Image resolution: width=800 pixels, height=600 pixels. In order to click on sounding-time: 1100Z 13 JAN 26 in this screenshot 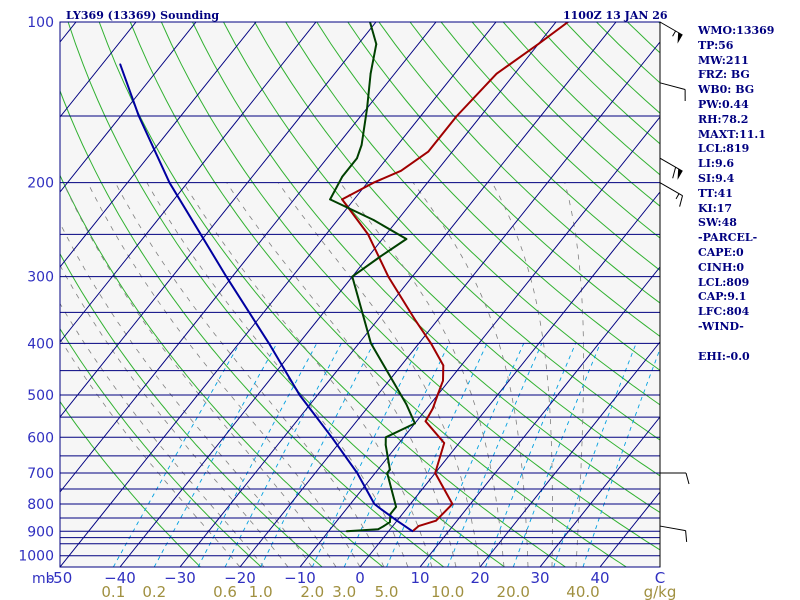, I will do `click(615, 15)`.